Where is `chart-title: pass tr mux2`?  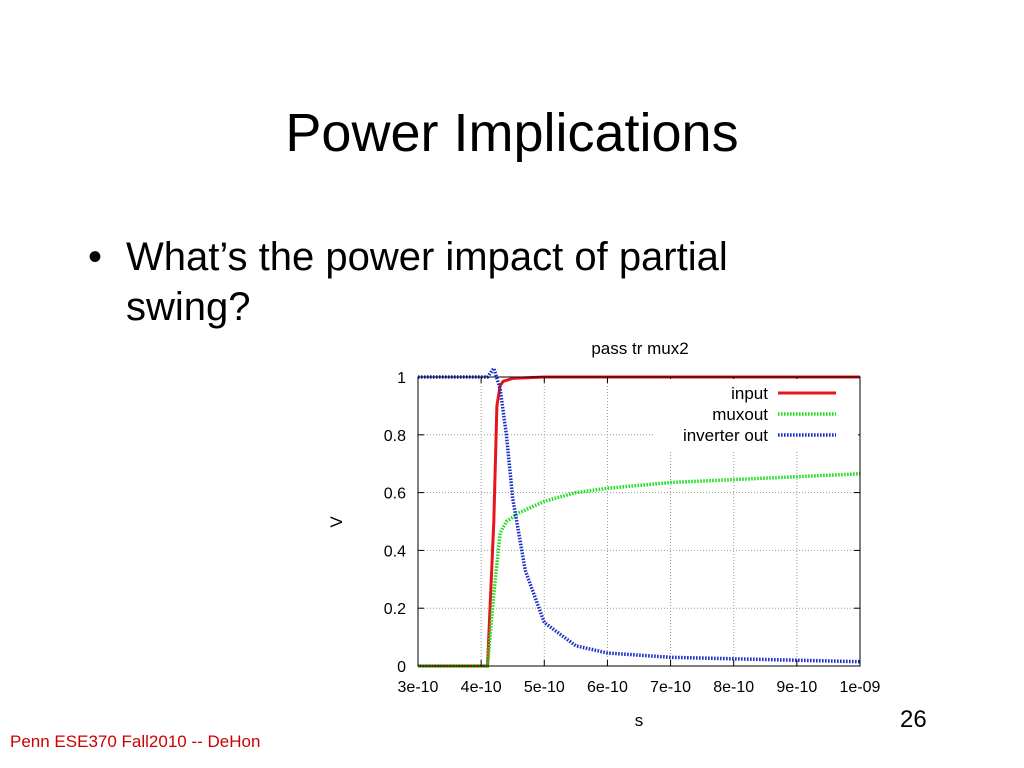 chart-title: pass tr mux2 is located at coordinates (639, 348).